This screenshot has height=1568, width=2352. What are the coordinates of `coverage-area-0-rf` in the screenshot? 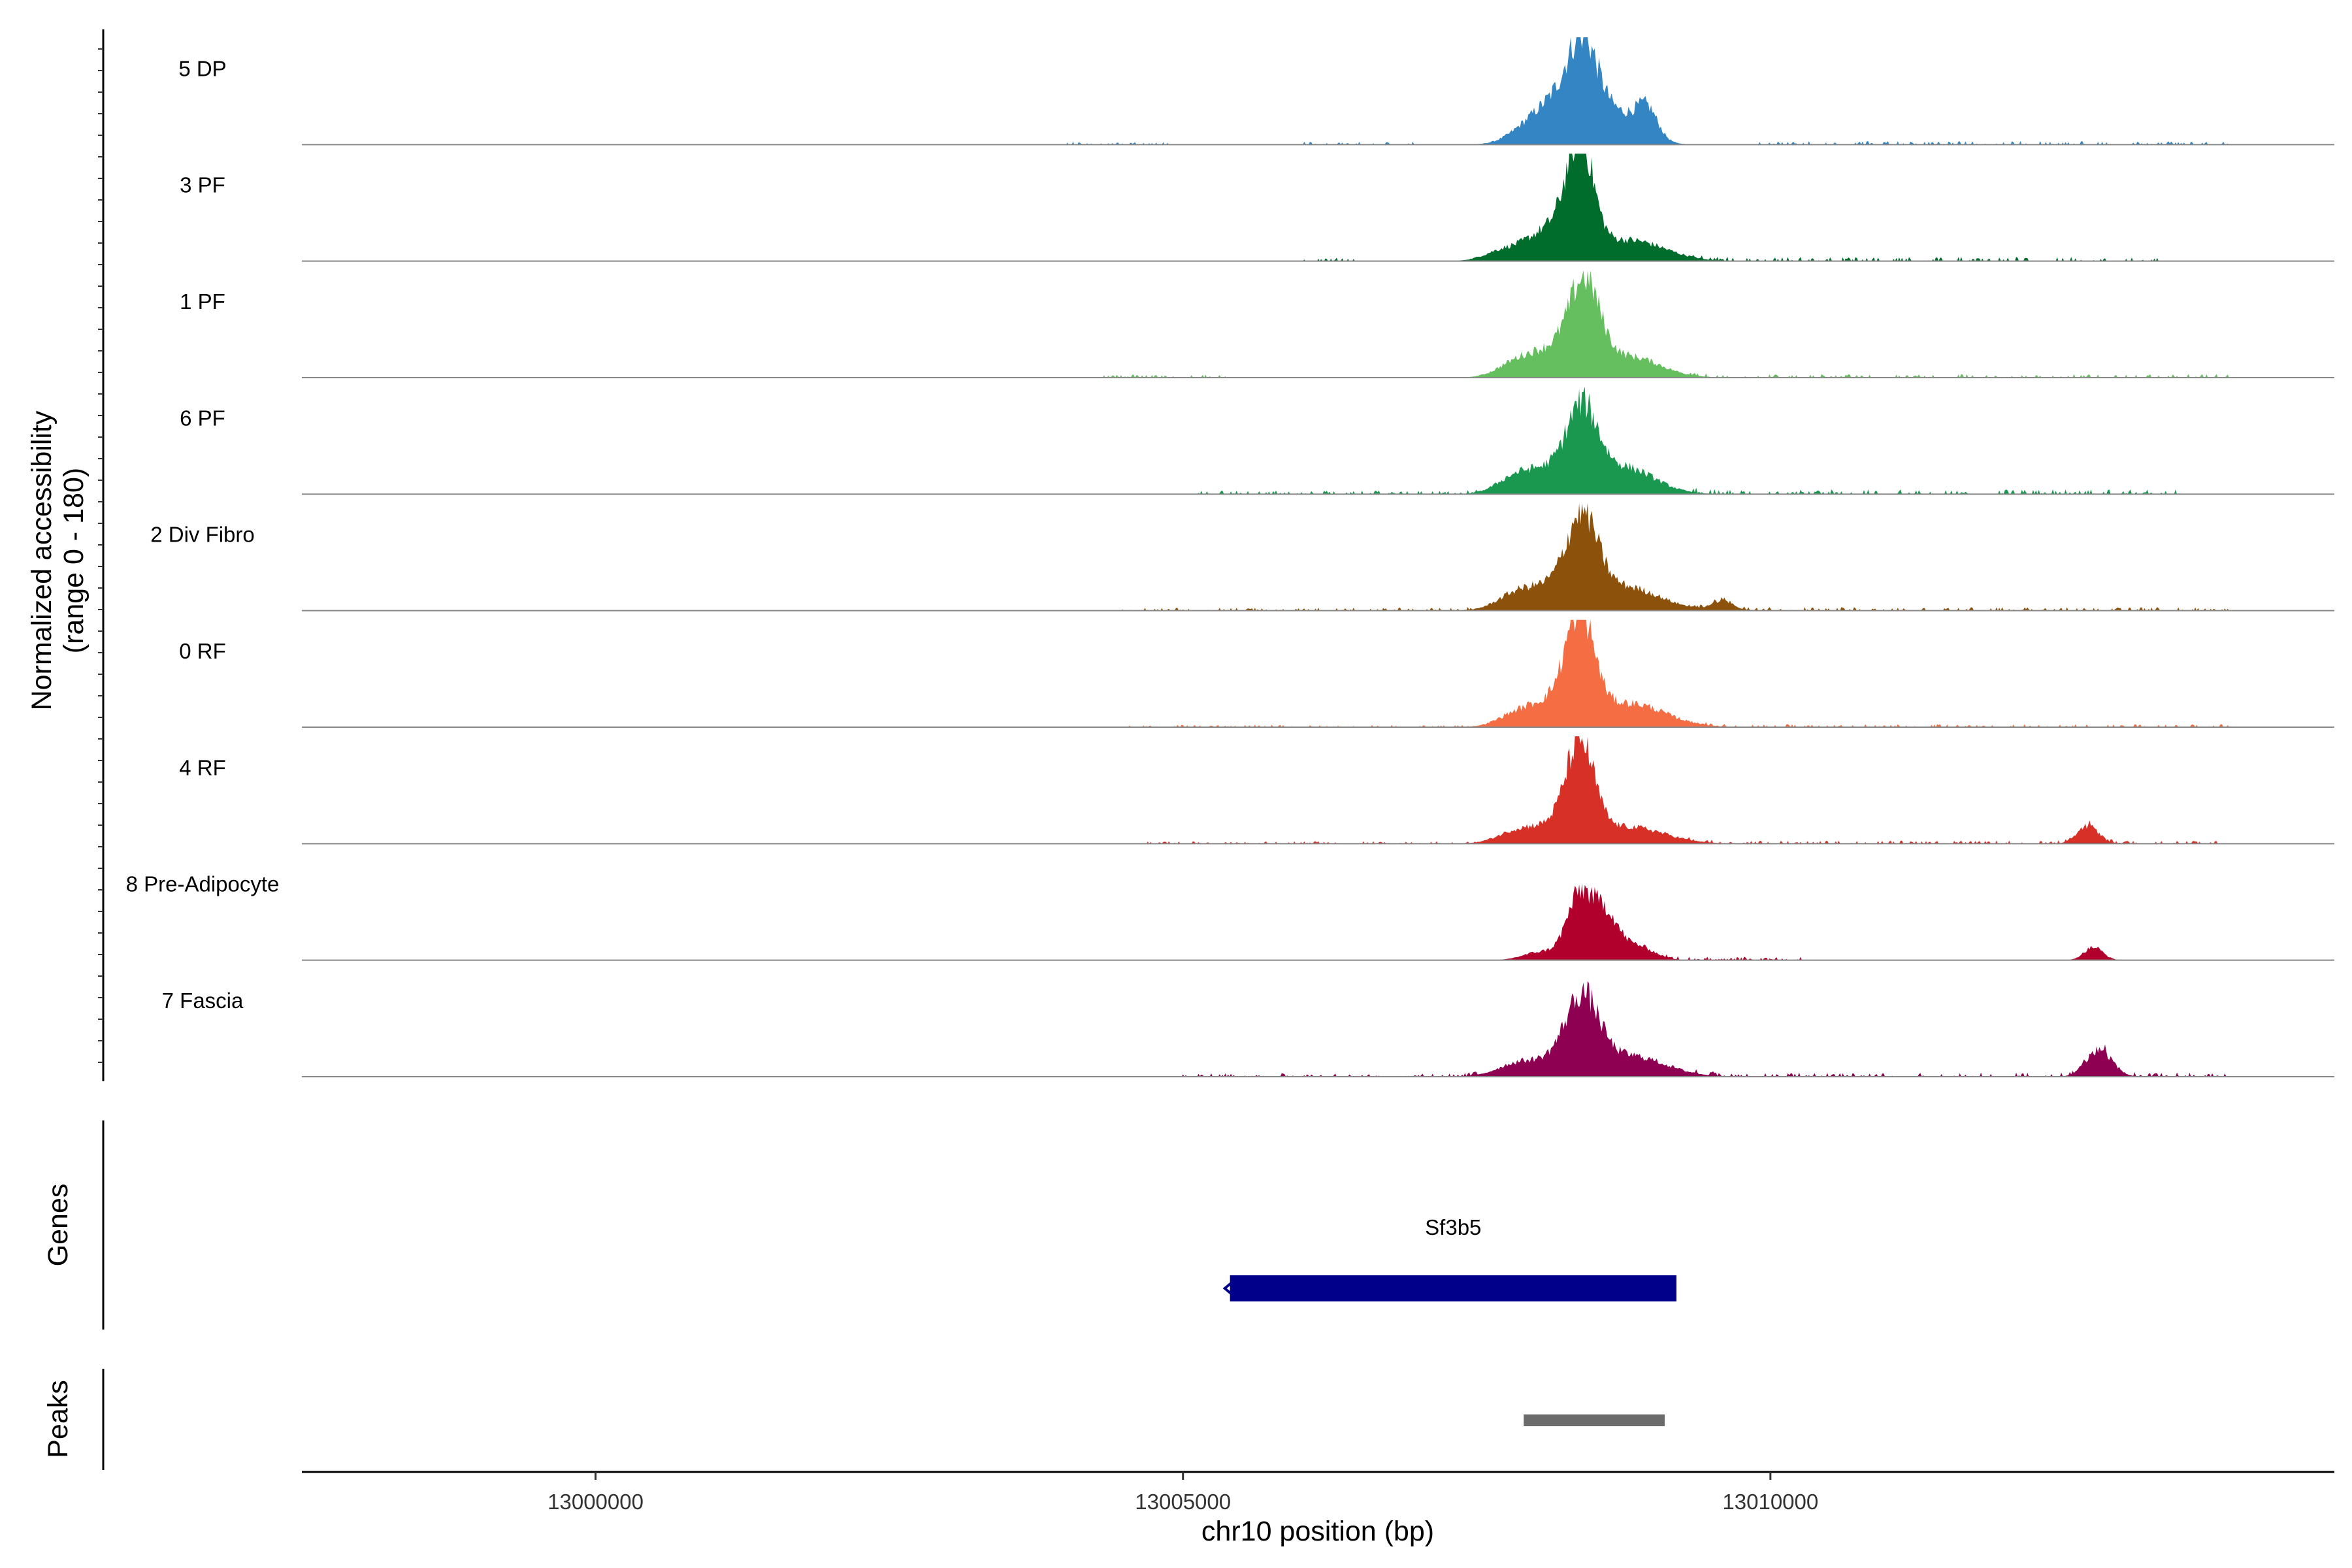 It's located at (1318, 673).